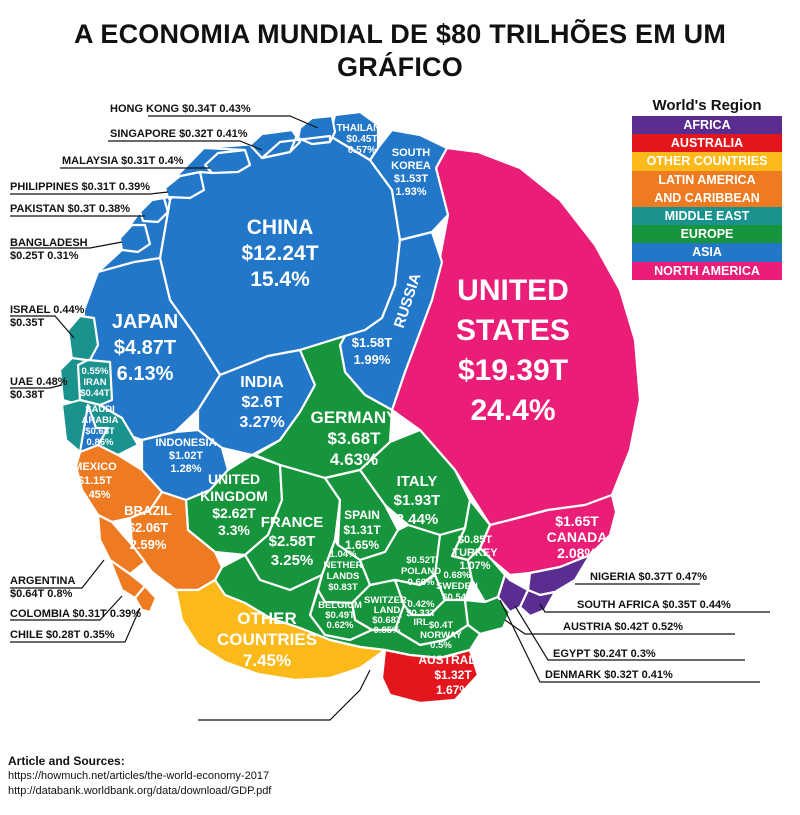 This screenshot has width=800, height=815. I want to click on cell-label-line: 4.63%, so click(354, 459).